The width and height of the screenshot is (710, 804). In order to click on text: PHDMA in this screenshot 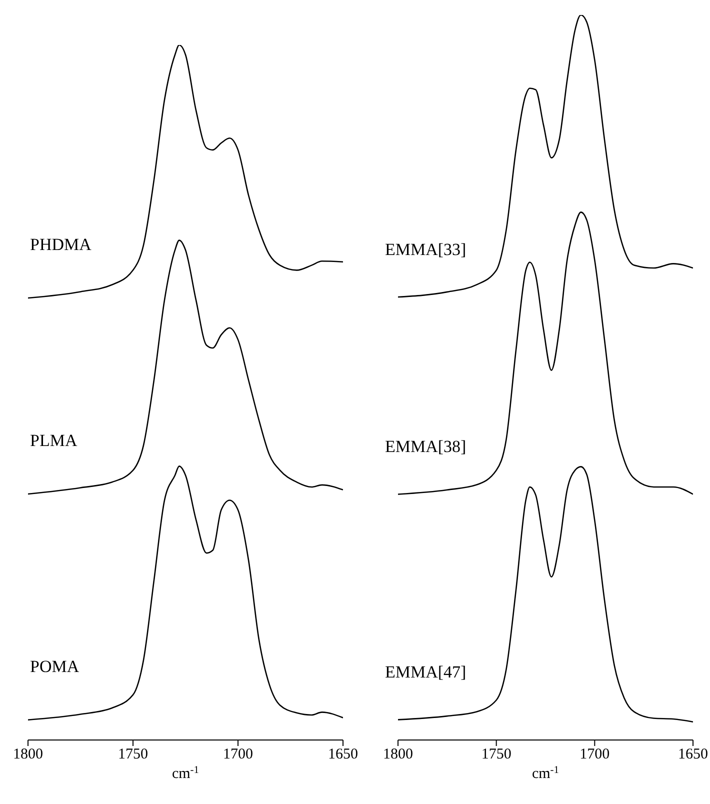, I will do `click(61, 244)`.